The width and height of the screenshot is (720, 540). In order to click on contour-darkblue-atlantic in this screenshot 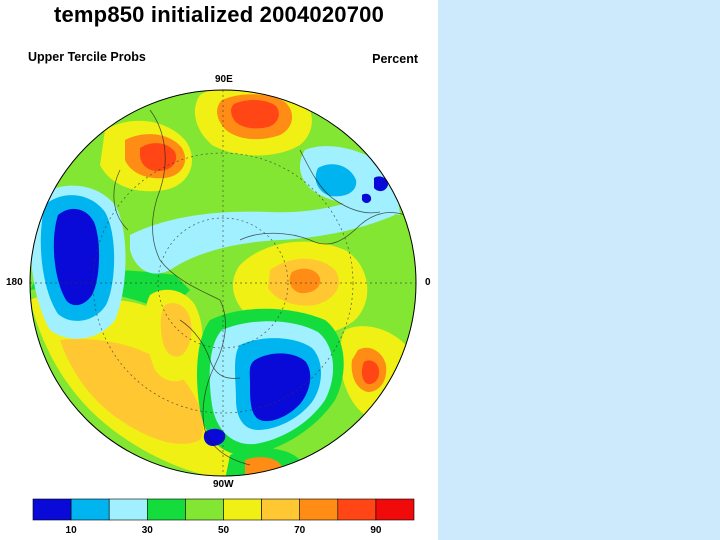, I will do `click(280, 387)`.